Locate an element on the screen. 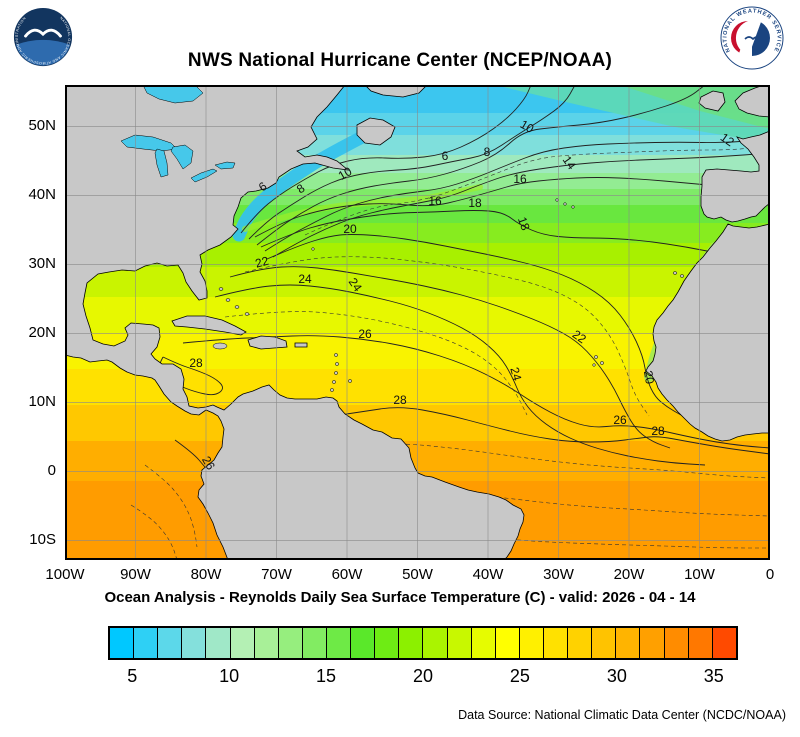  colorbar-tick-label: 10 is located at coordinates (229, 676).